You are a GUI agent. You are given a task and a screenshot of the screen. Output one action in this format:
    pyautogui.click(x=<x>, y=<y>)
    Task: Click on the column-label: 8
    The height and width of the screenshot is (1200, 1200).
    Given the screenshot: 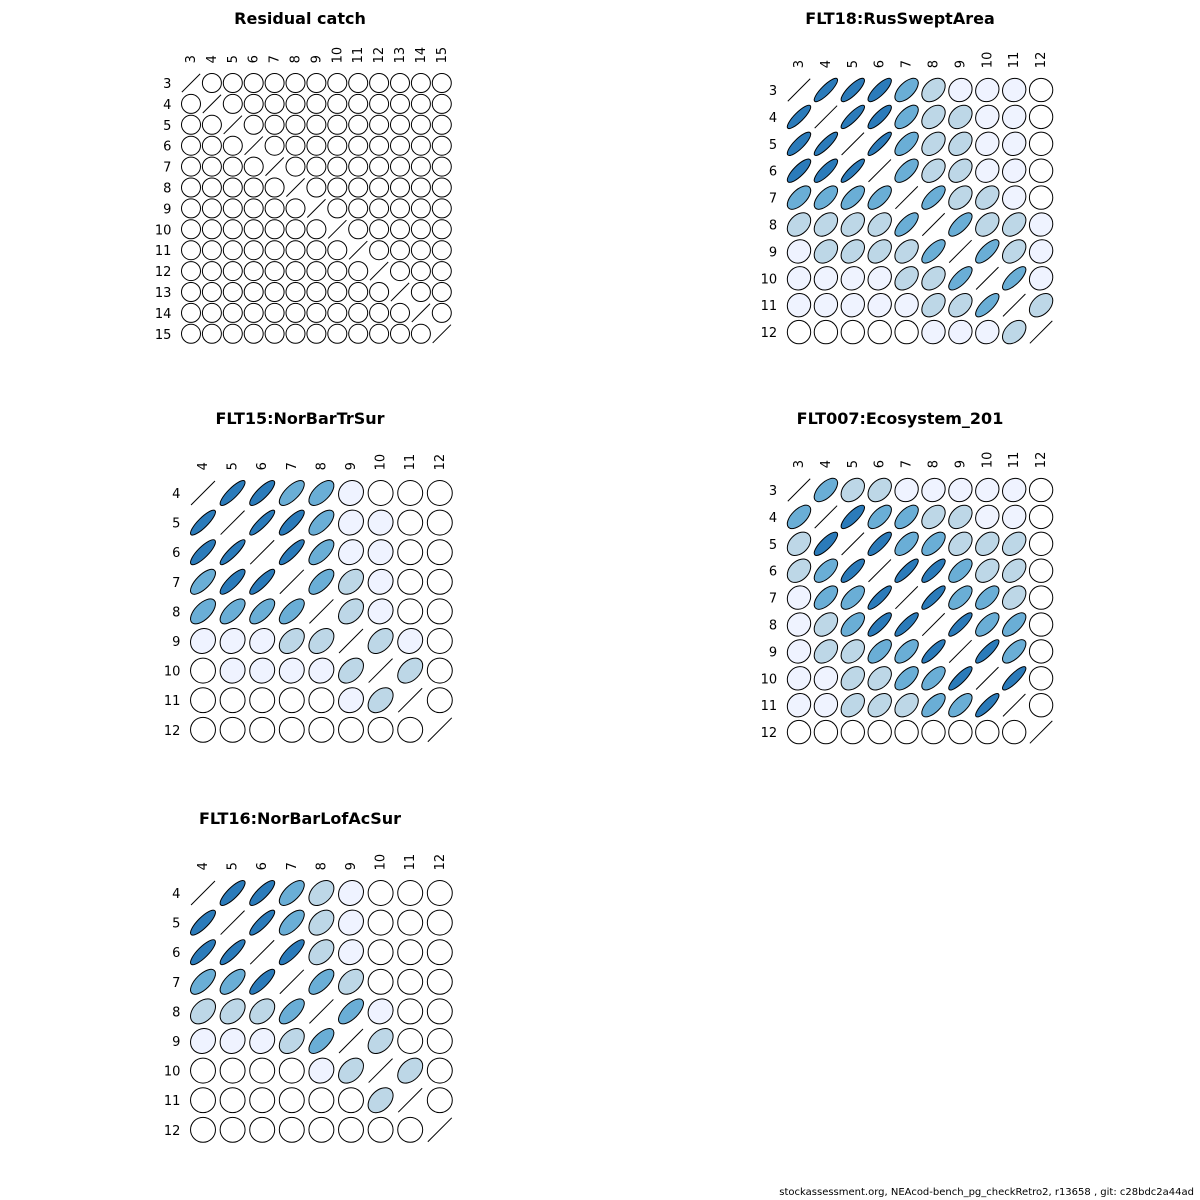 What is the action you would take?
    pyautogui.click(x=321, y=866)
    